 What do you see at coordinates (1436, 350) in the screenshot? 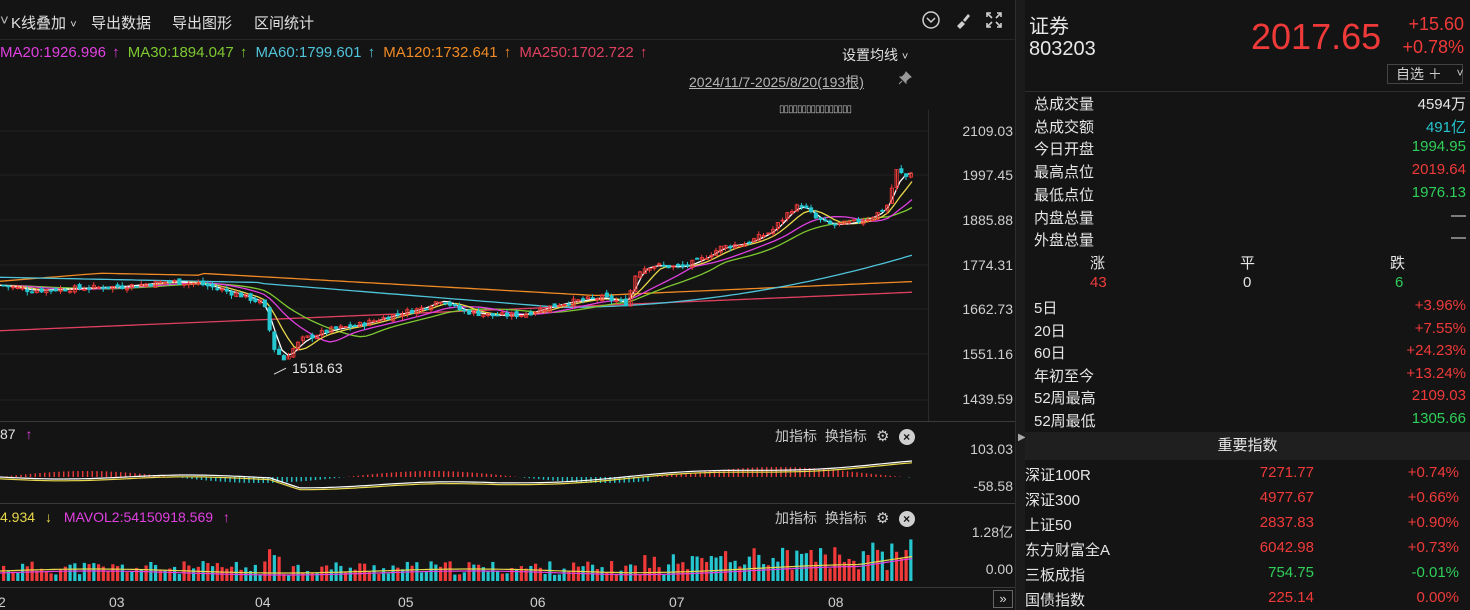
I see `return-value: +24.23%` at bounding box center [1436, 350].